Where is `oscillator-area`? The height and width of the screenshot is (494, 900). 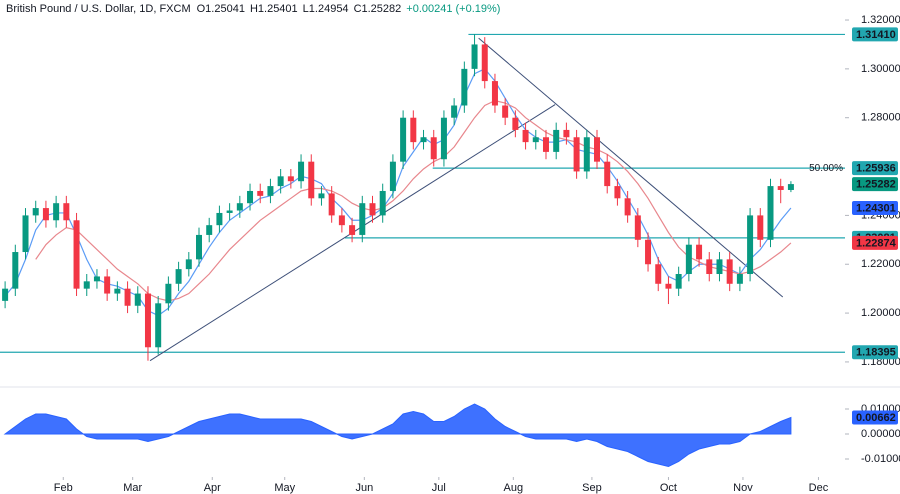
oscillator-area is located at coordinates (397, 435).